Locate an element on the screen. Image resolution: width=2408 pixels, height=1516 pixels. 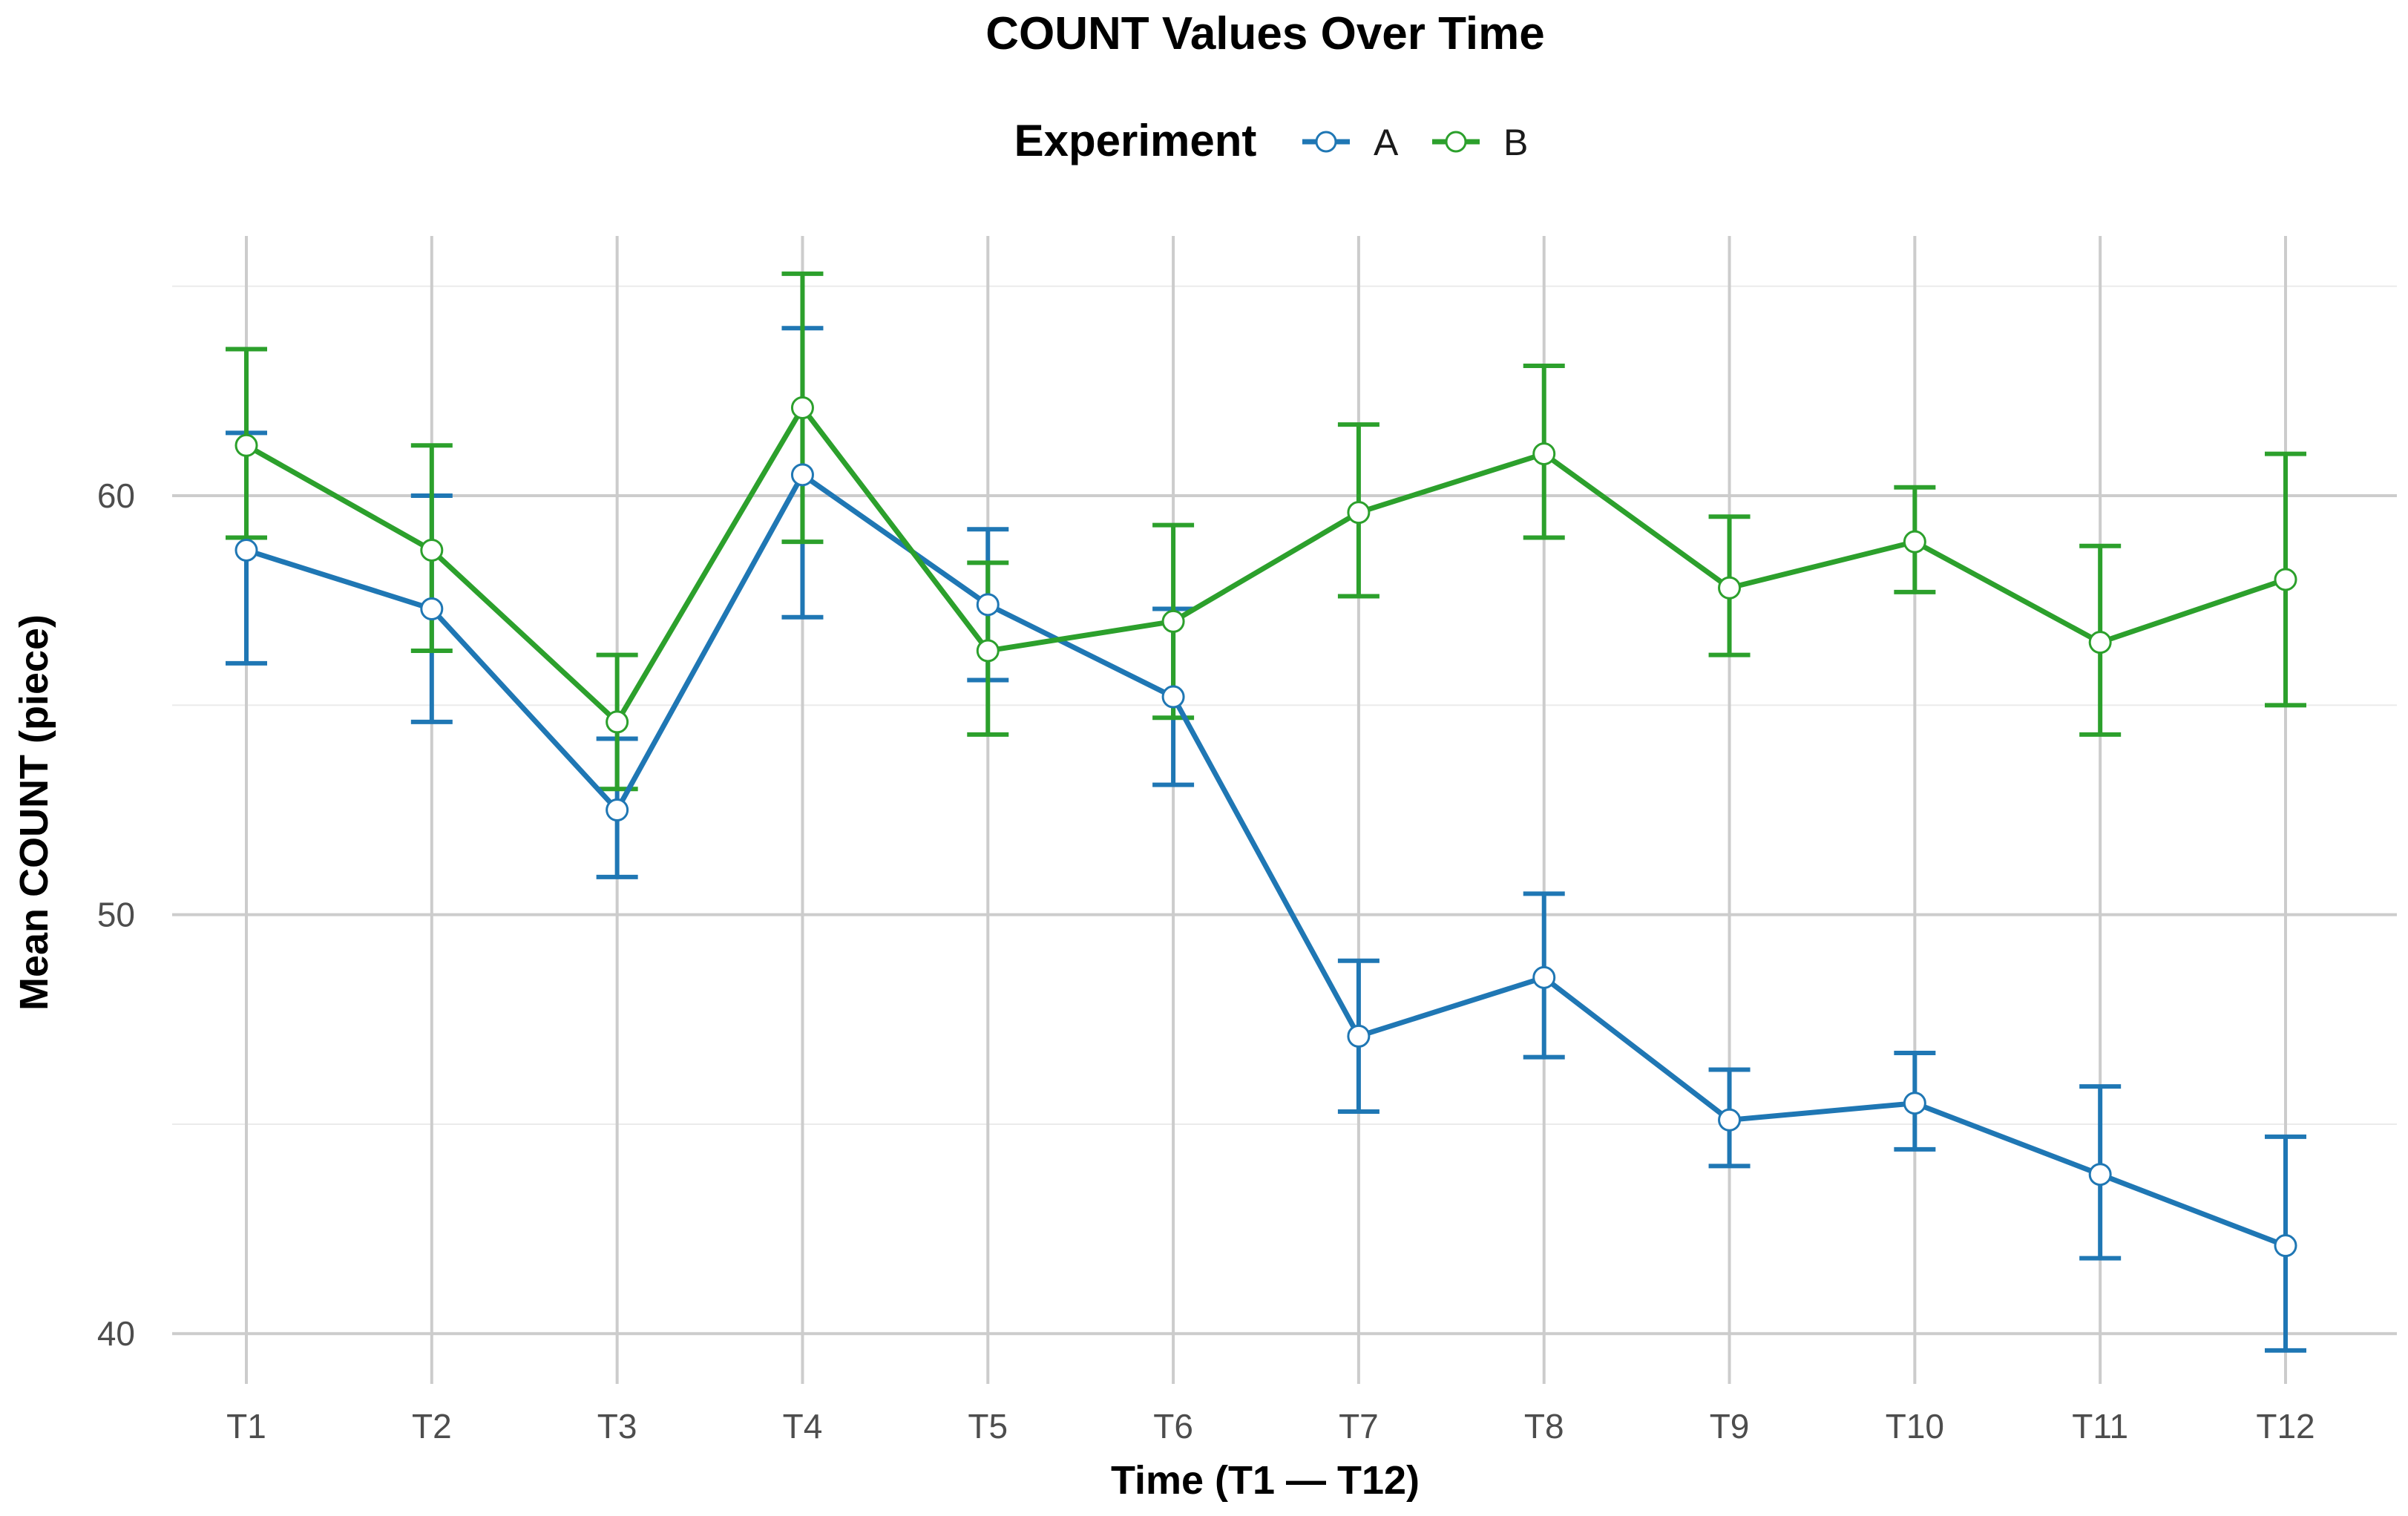
x-tick-label: T10 is located at coordinates (1915, 1426).